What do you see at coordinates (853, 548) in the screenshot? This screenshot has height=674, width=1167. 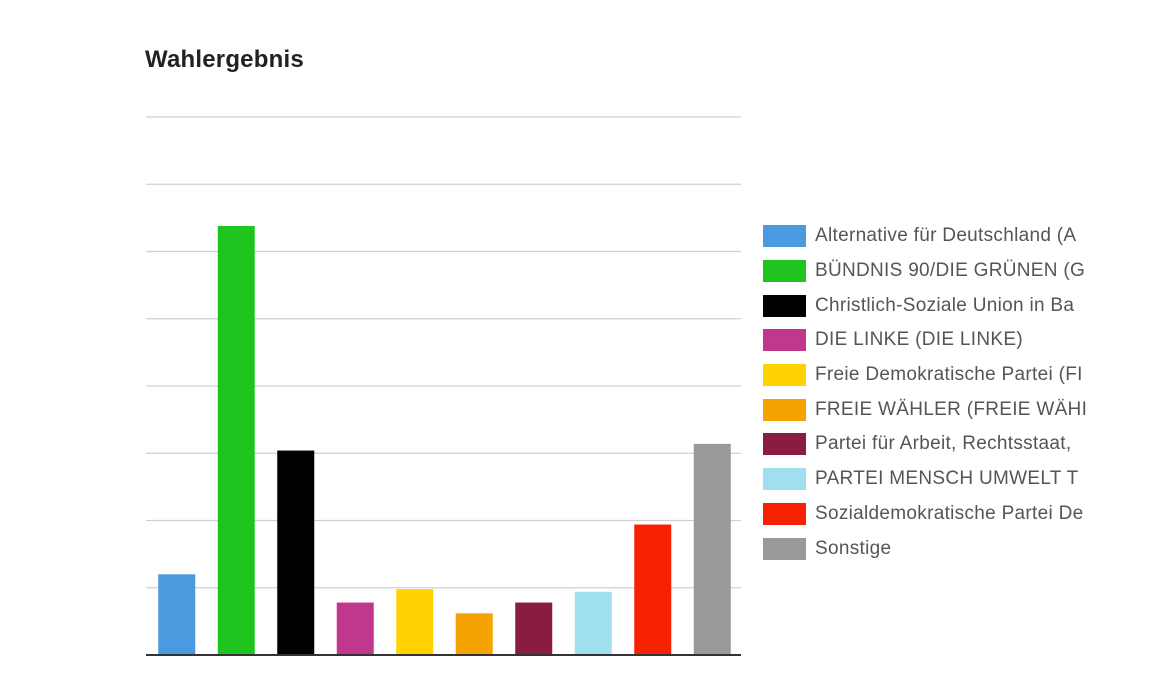 I see `legend-label: Sonstige` at bounding box center [853, 548].